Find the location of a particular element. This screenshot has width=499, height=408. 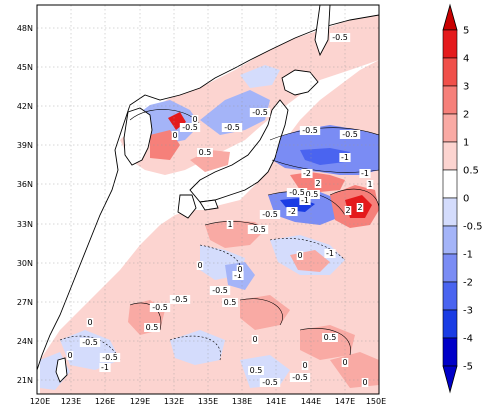

lat-label: 45N is located at coordinates (25, 67).